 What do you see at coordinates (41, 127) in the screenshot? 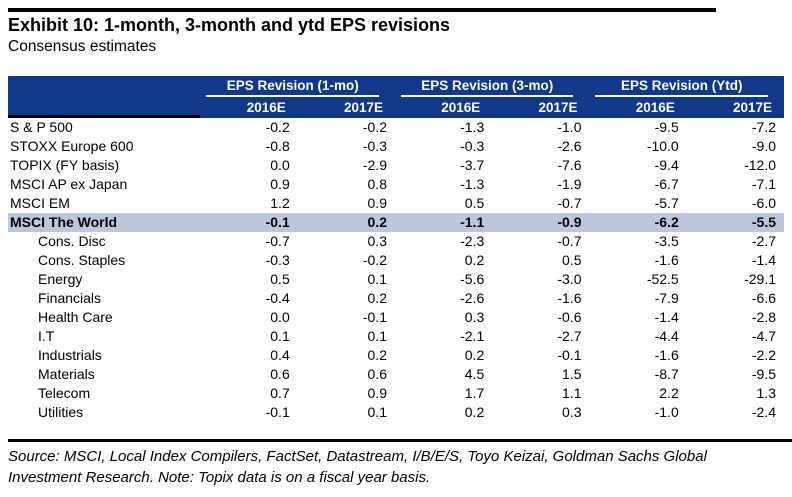
I see `row-label: S & P 500` at bounding box center [41, 127].